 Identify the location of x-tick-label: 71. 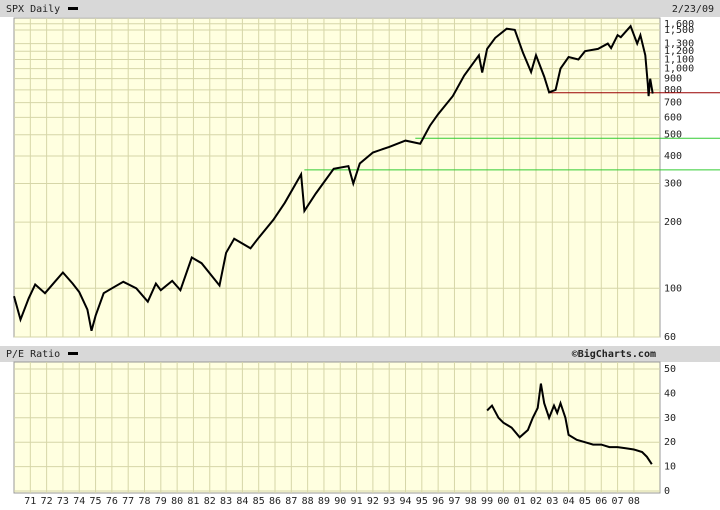
(30, 501).